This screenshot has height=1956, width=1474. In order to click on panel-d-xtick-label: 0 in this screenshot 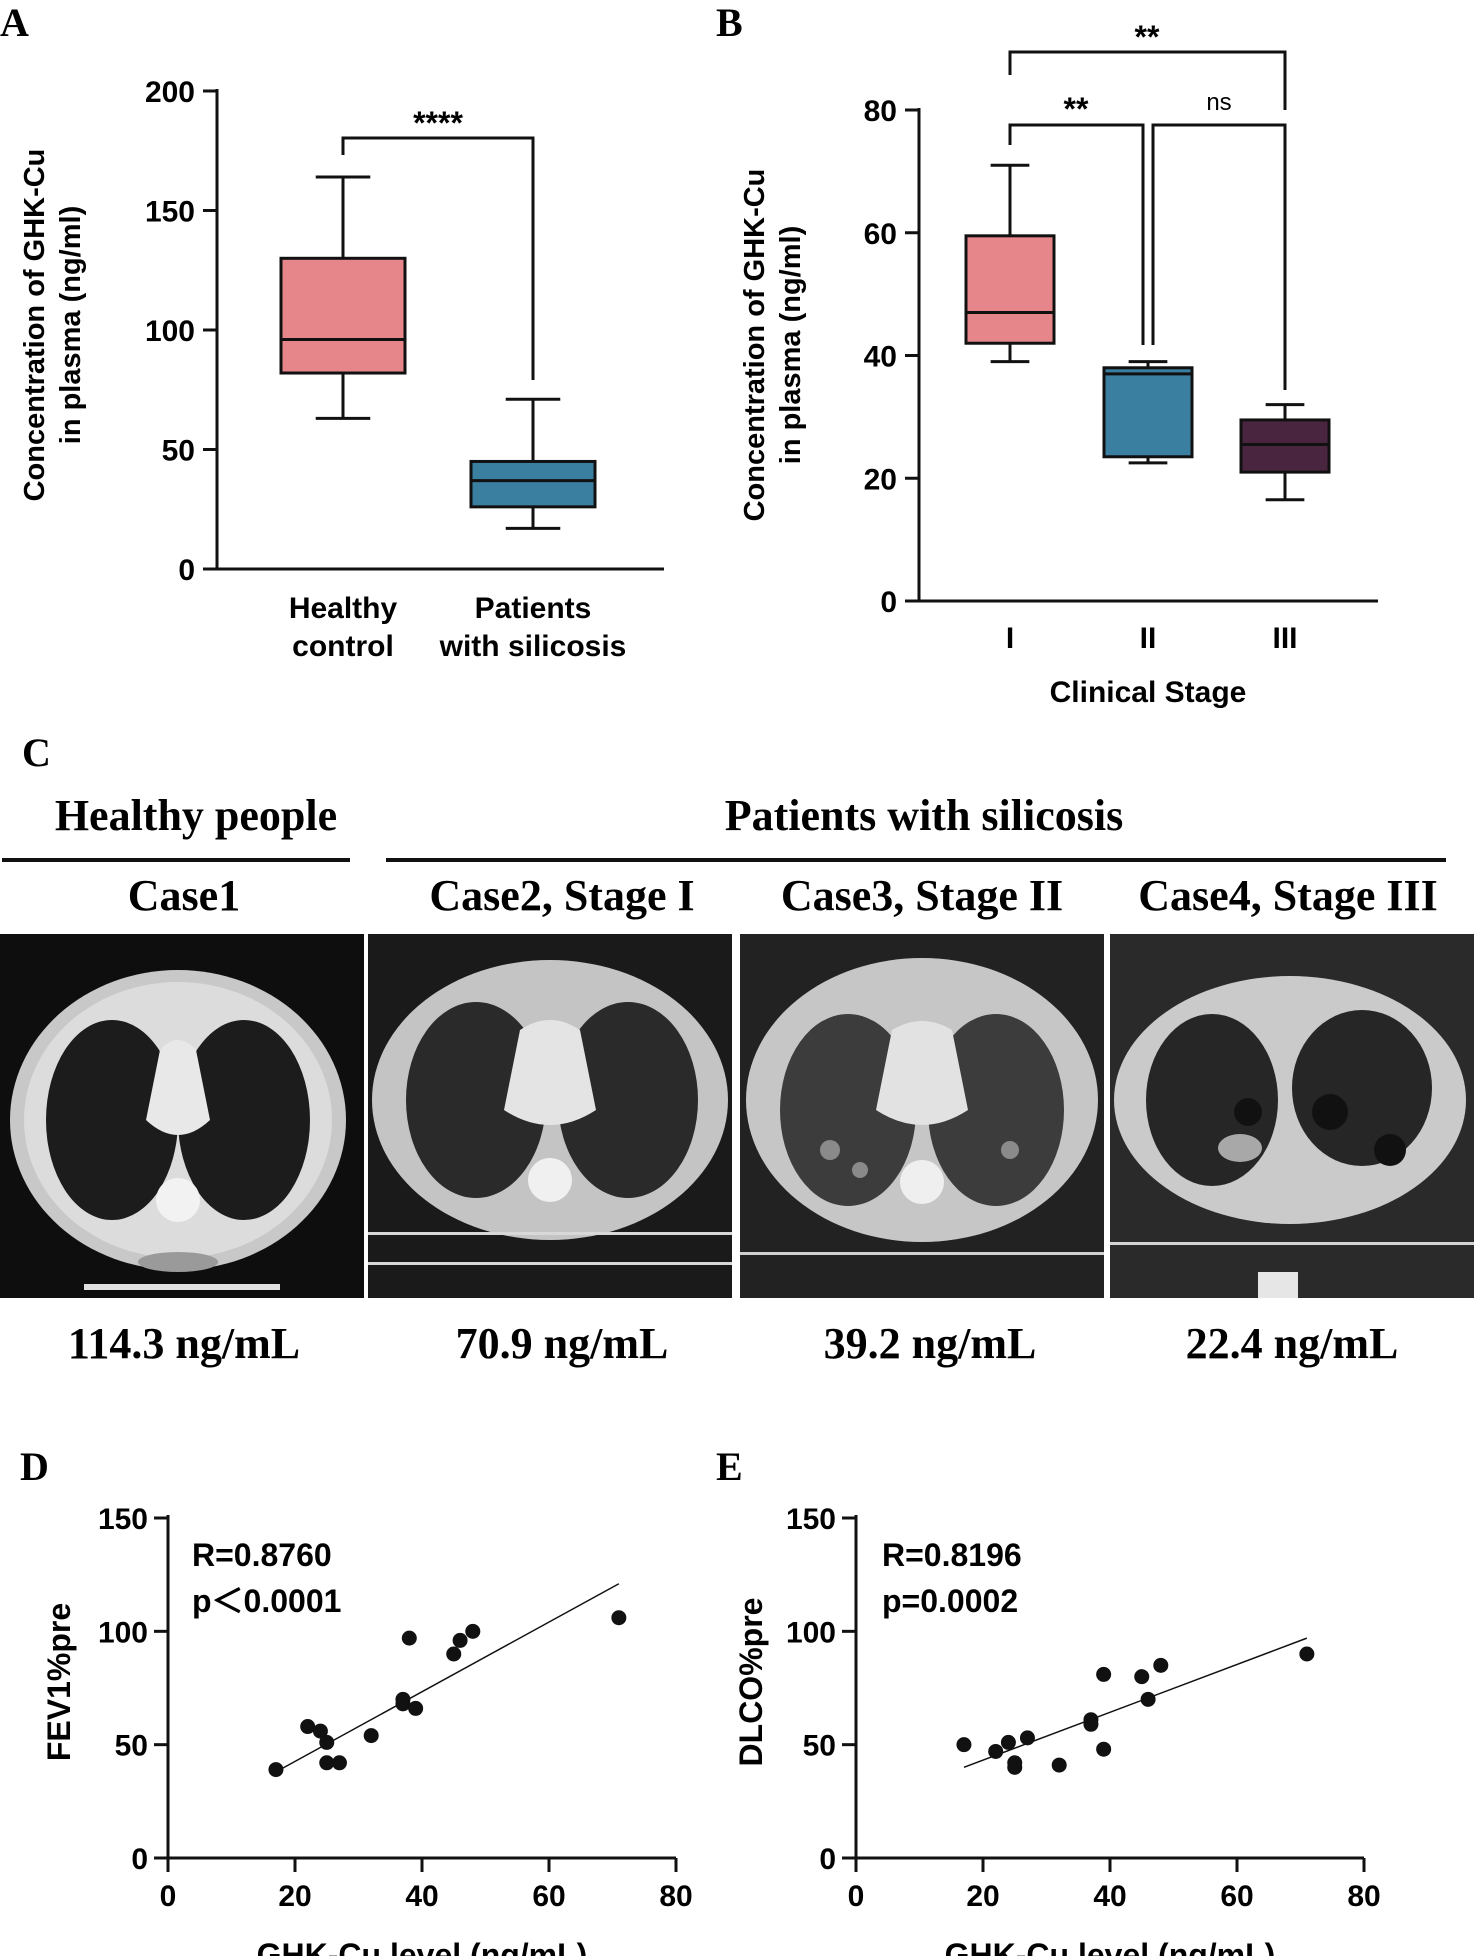, I will do `click(168, 1896)`.